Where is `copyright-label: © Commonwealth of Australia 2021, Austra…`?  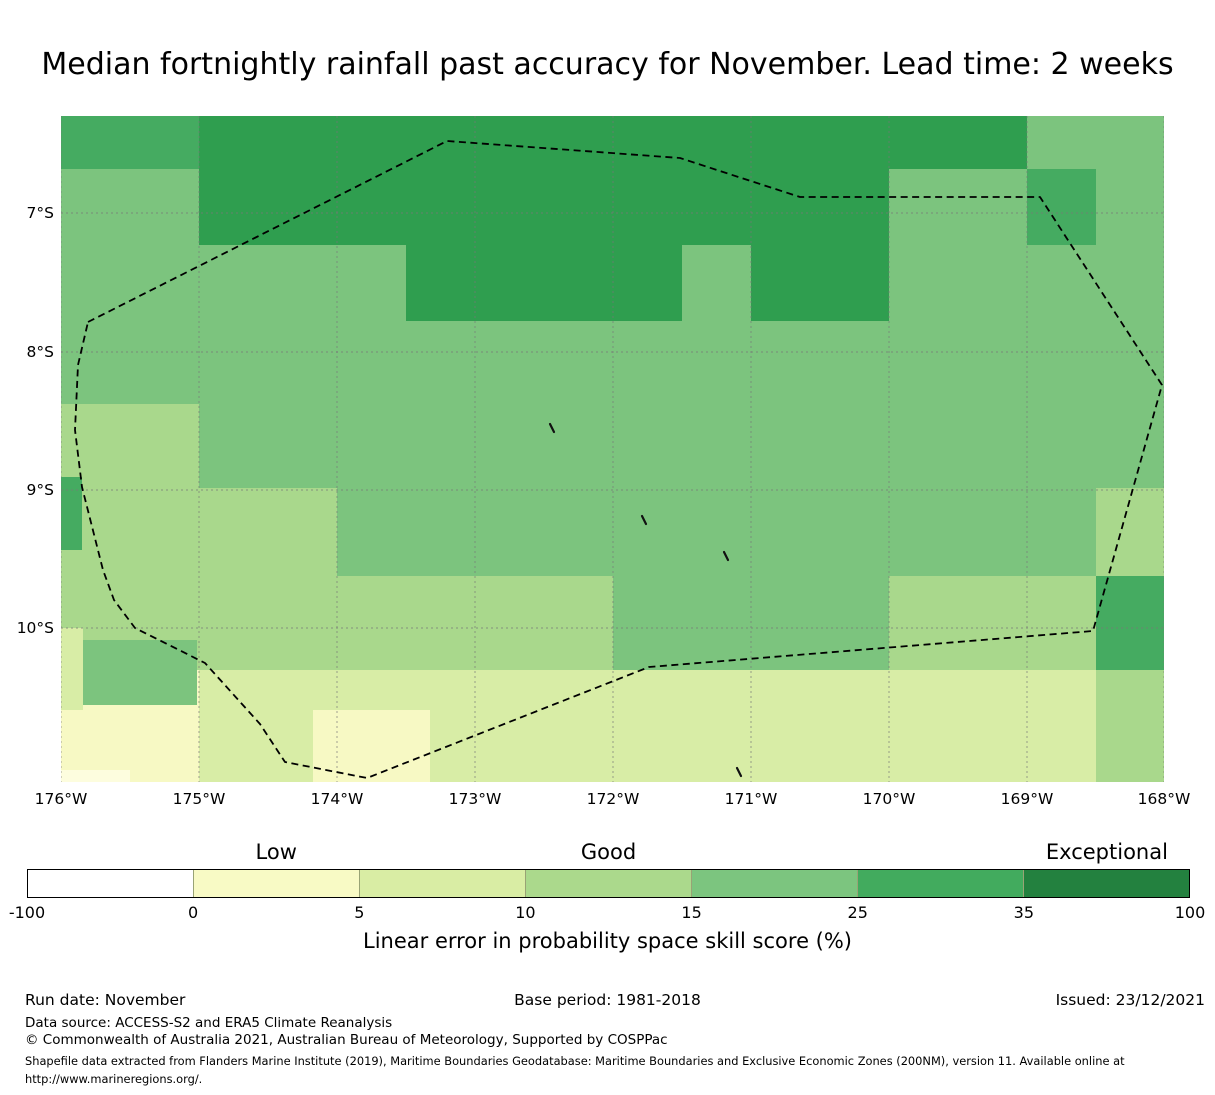
copyright-label: © Commonwealth of Australia 2021, Austra… is located at coordinates (346, 1040).